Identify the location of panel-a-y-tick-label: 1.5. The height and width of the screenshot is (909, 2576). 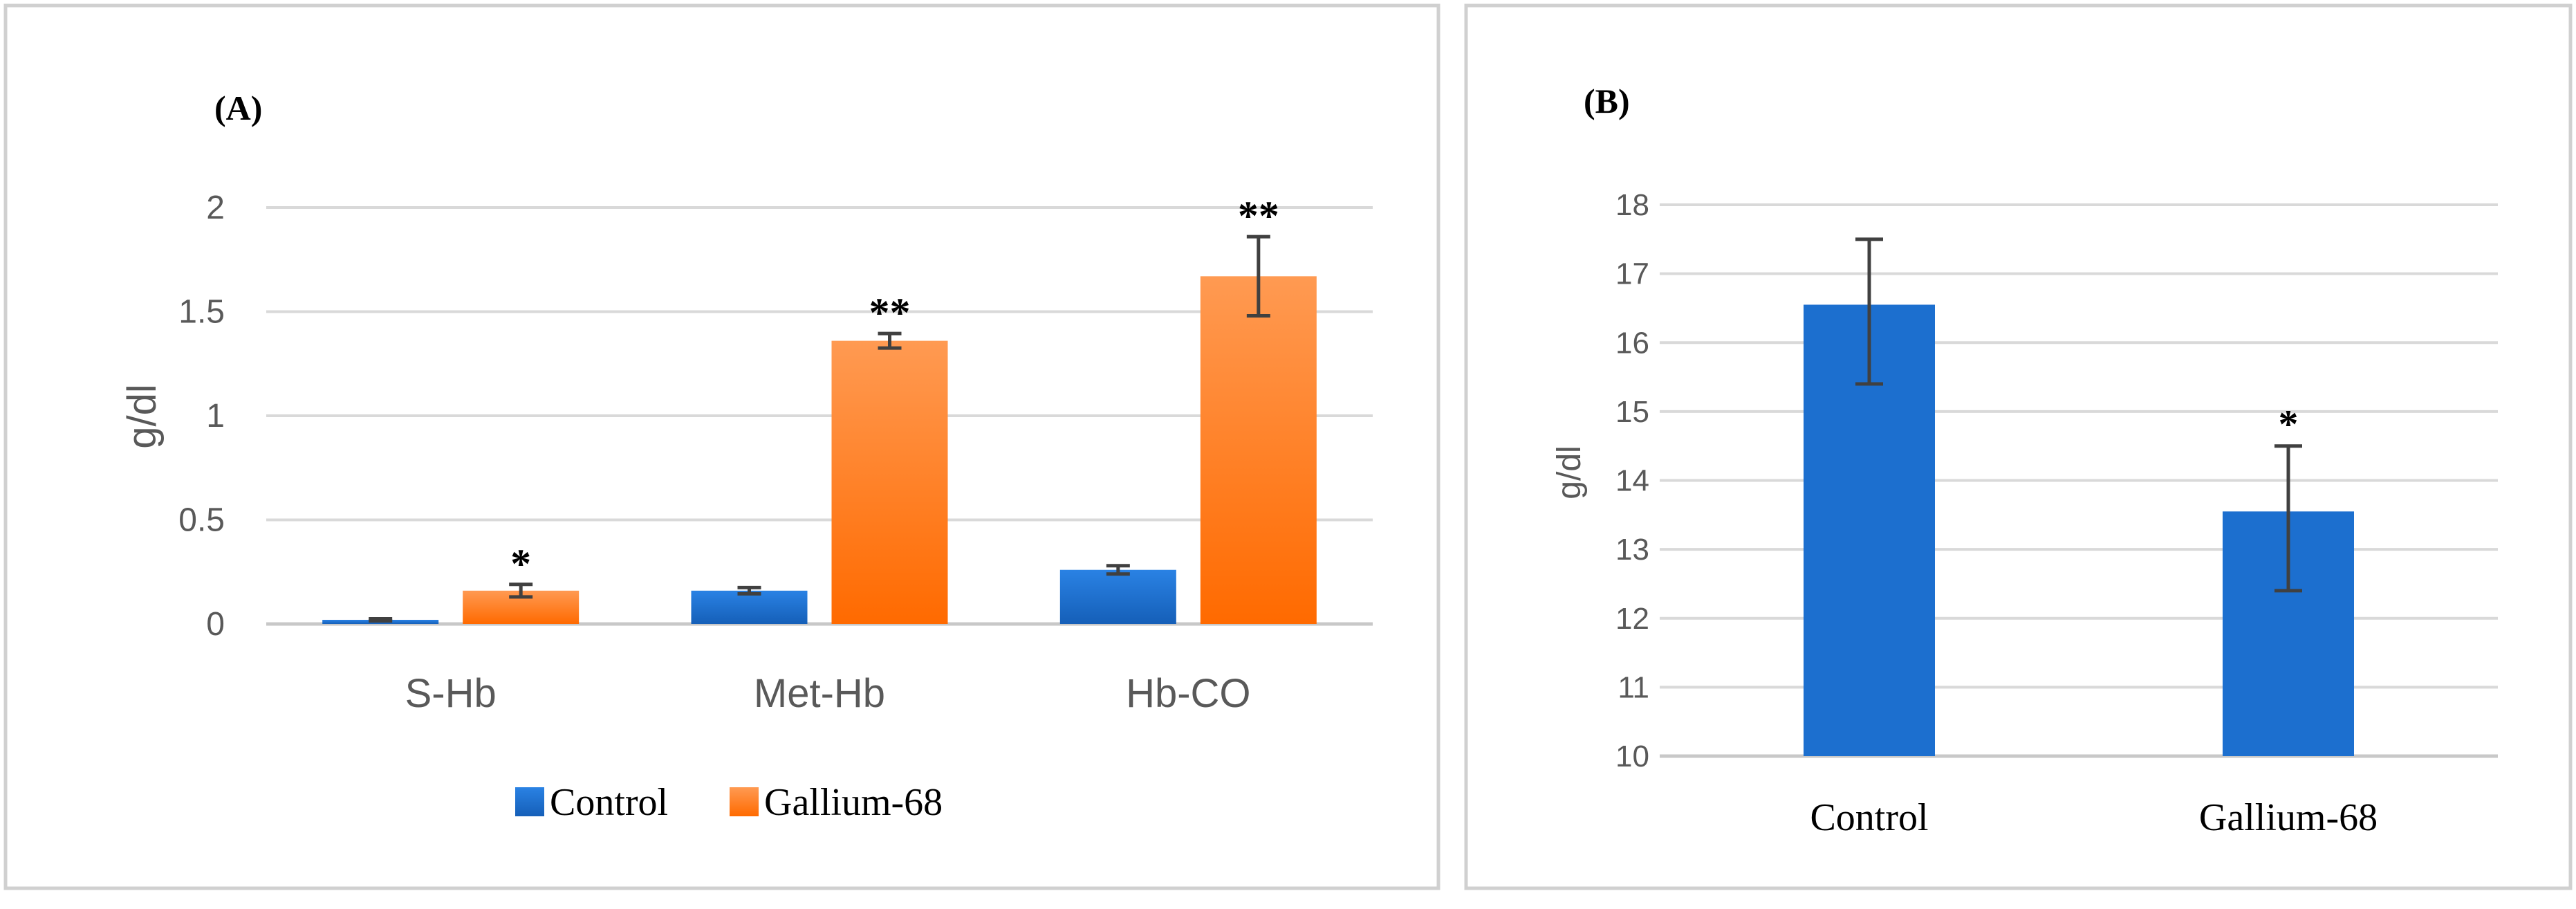
(202, 312).